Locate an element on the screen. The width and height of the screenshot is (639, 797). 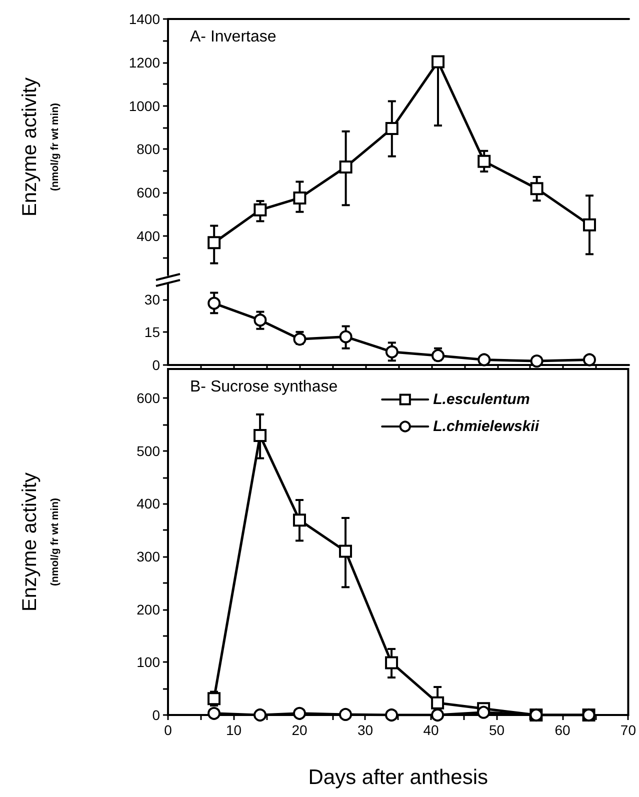
x-tick-label: 50 is located at coordinates (496, 730).